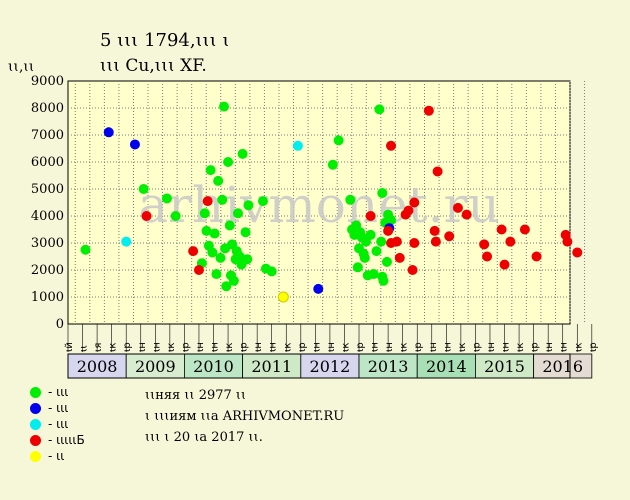  What do you see at coordinates (47, 81) in the screenshot?
I see `y-tick-label: 9000` at bounding box center [47, 81].